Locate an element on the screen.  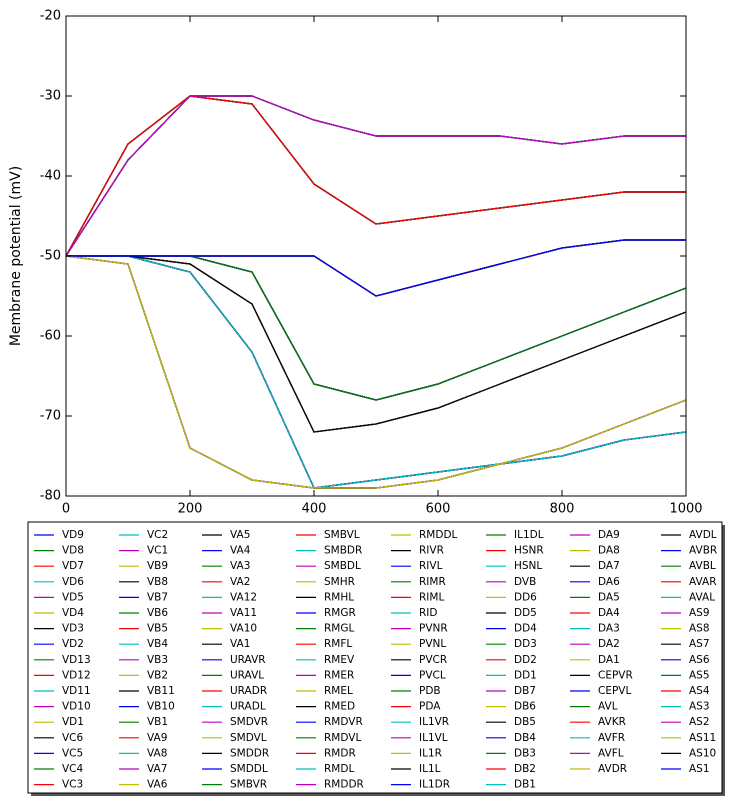
legend-label: AS3 is located at coordinates (699, 707).